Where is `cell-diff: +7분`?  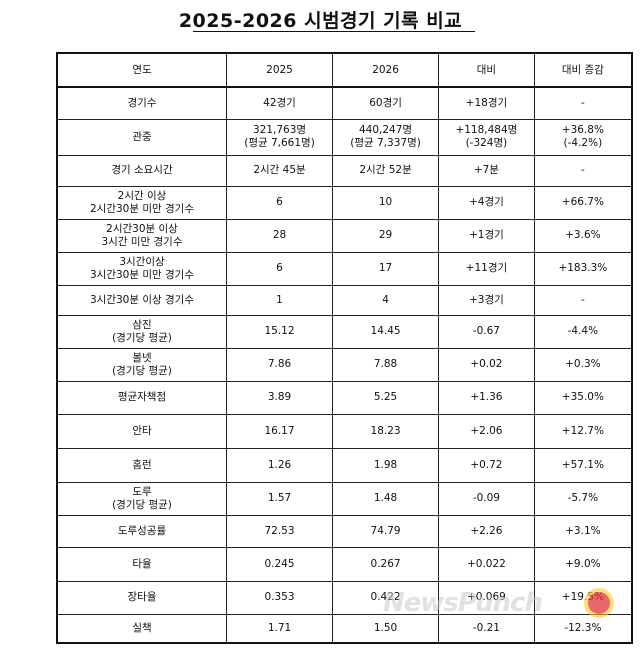
cell-diff: +7분 is located at coordinates (486, 170).